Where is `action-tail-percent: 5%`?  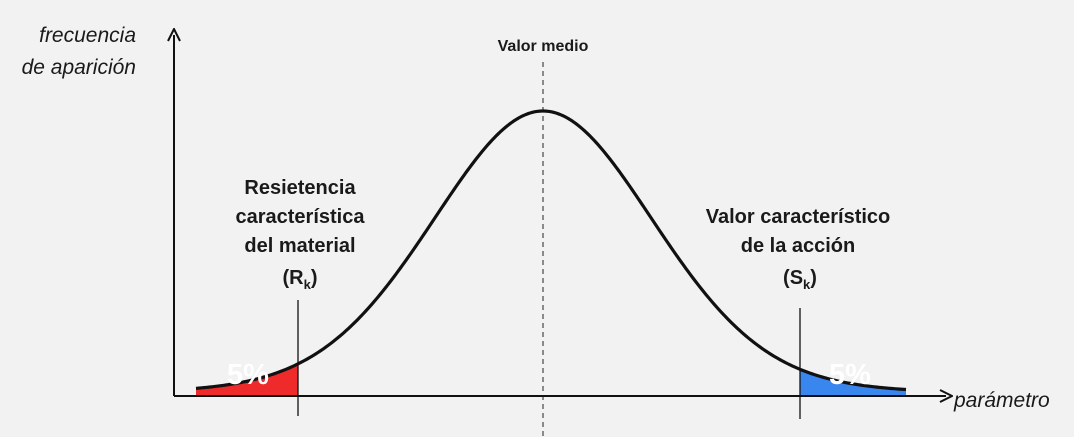
action-tail-percent: 5% is located at coordinates (850, 375).